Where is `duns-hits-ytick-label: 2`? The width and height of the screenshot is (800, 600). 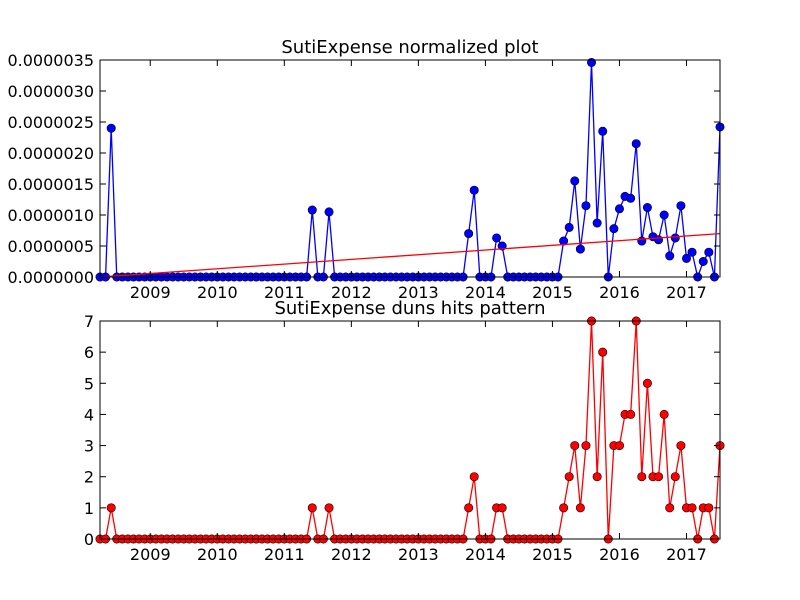
duns-hits-ytick-label: 2 is located at coordinates (89, 477).